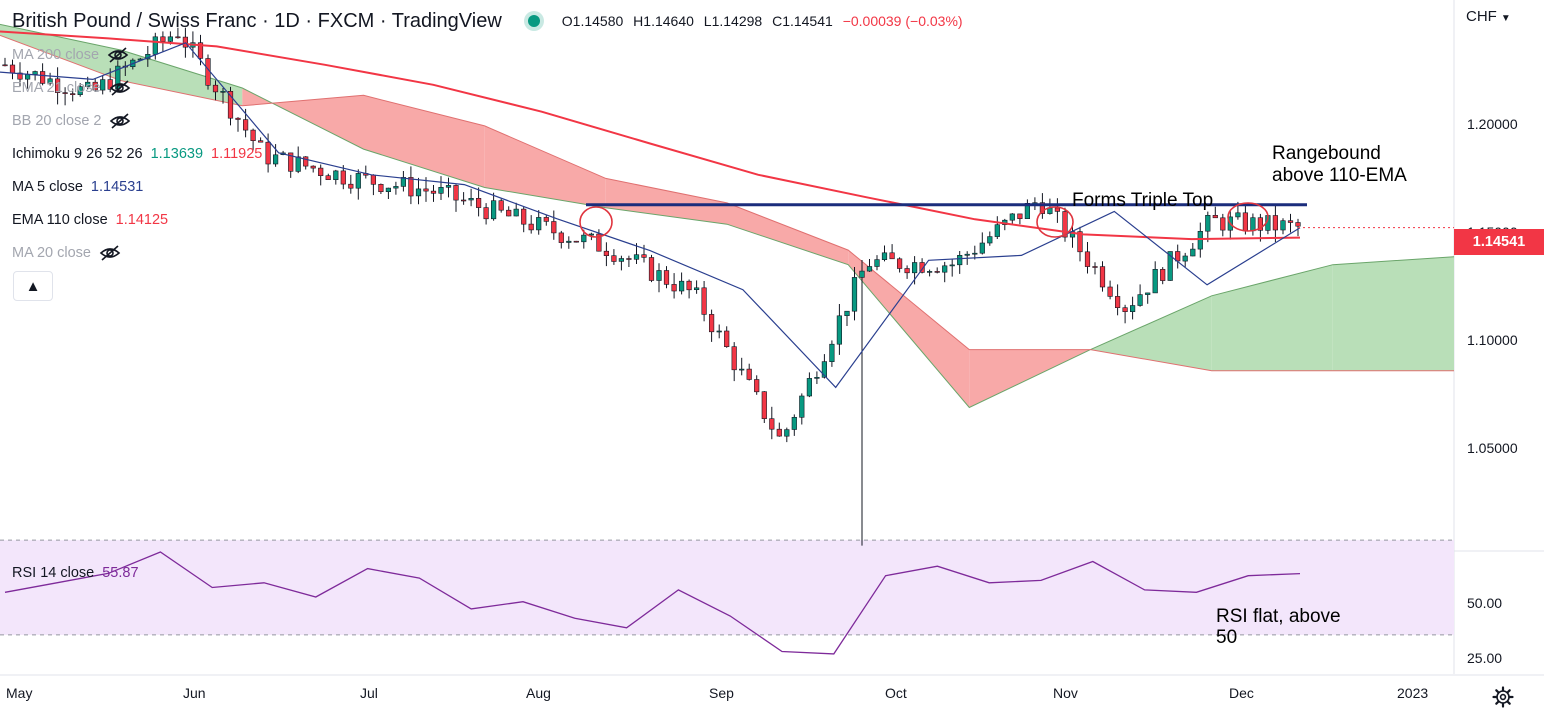 The height and width of the screenshot is (719, 1544). I want to click on last-price-tag: 1.14541, so click(1499, 242).